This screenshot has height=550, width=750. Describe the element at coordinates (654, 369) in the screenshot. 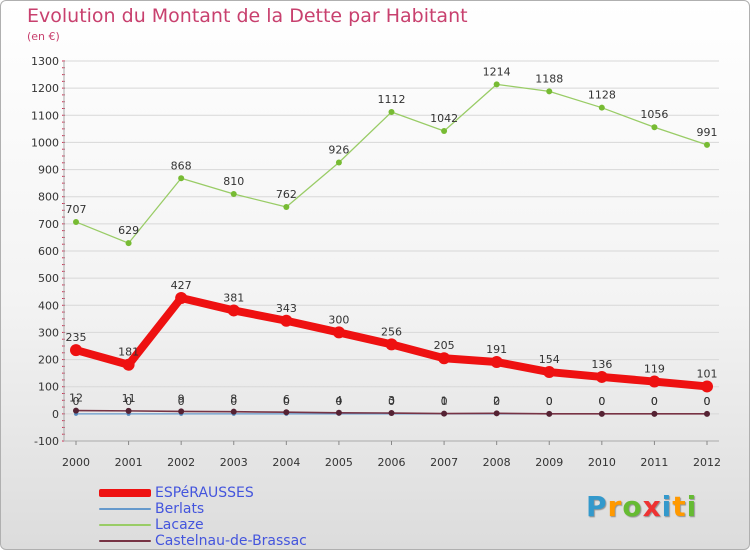

I see `data-label-esperausses: 119` at that location.